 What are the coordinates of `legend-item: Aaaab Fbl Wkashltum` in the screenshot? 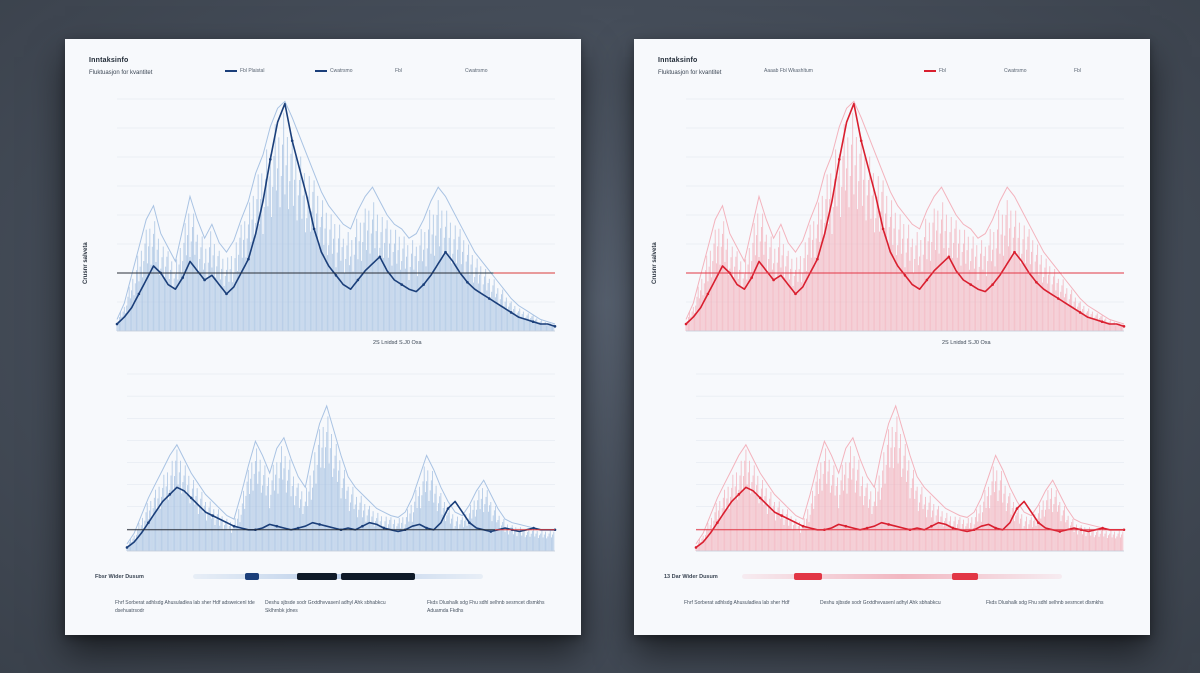 It's located at (788, 71).